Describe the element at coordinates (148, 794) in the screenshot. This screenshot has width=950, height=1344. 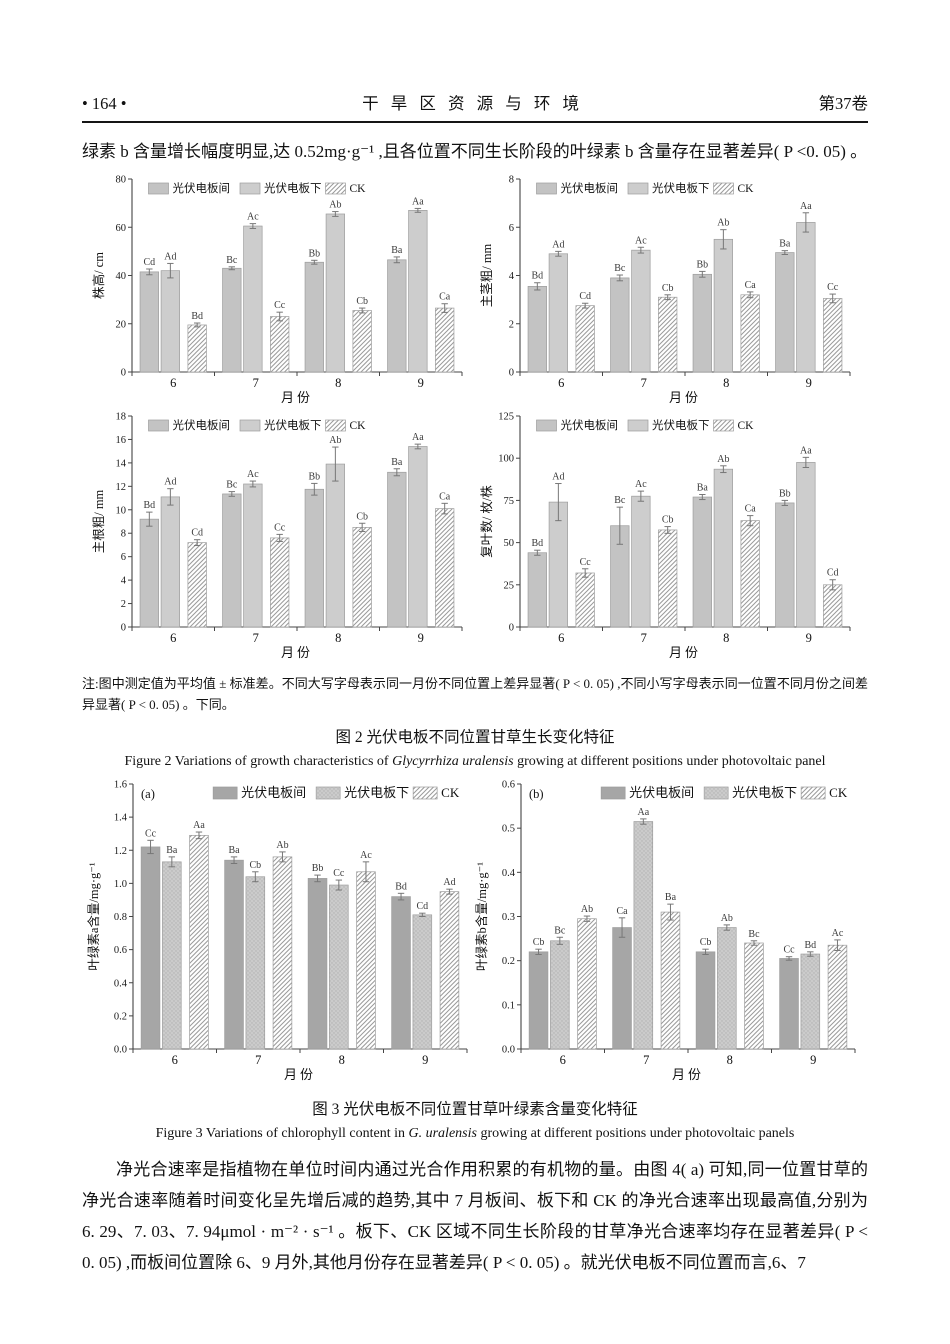
I see `svg-text: (a)` at that location.